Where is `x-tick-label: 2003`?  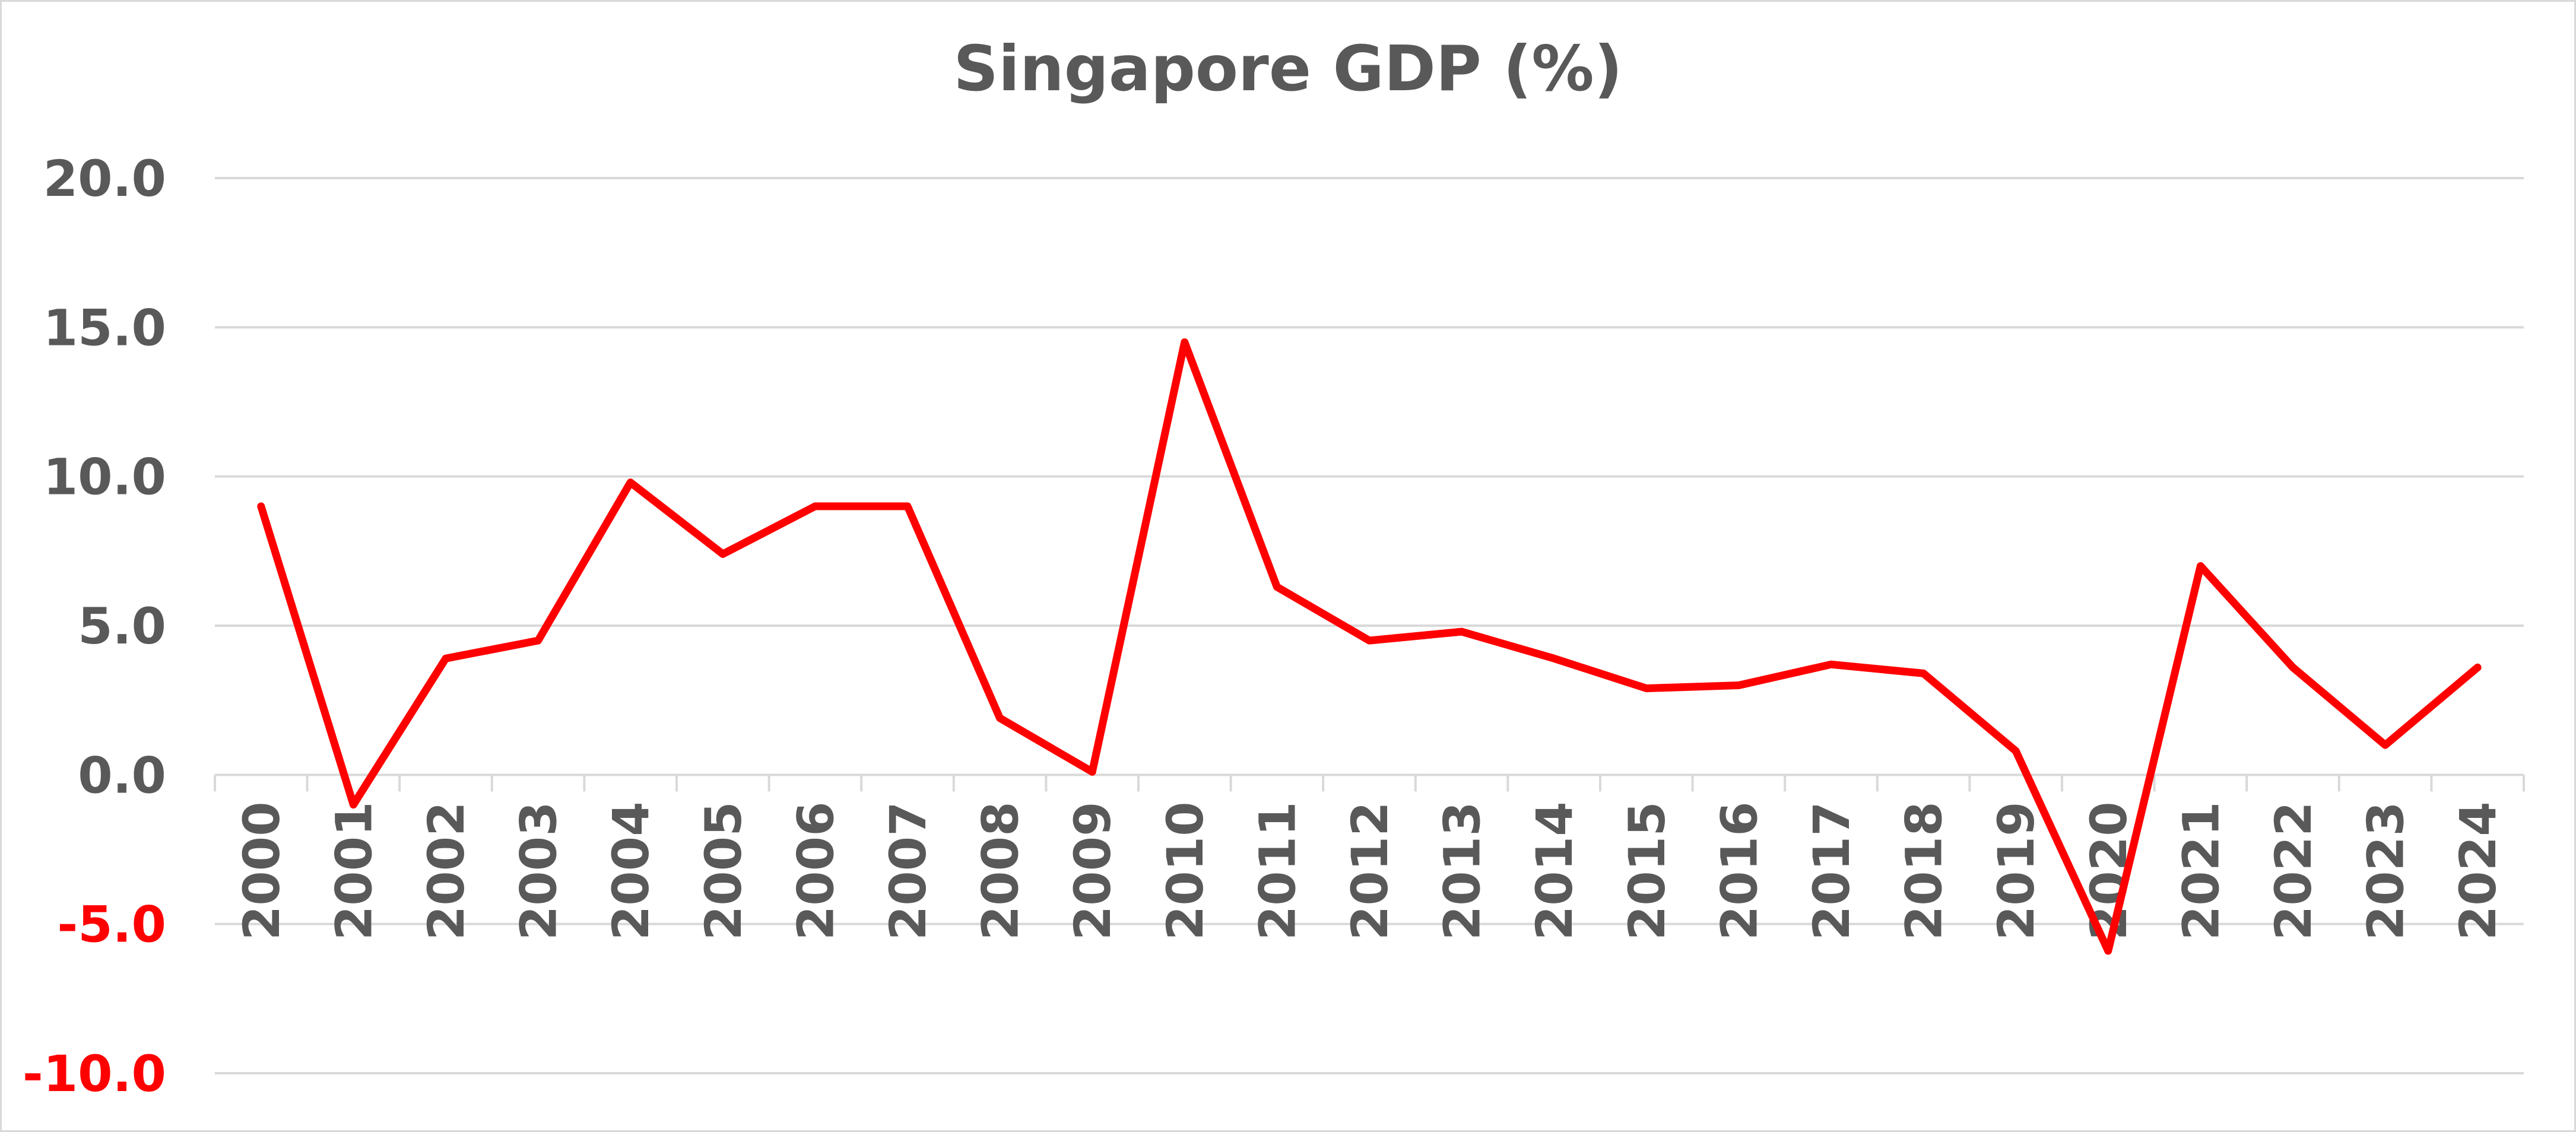 x-tick-label: 2003 is located at coordinates (539, 871).